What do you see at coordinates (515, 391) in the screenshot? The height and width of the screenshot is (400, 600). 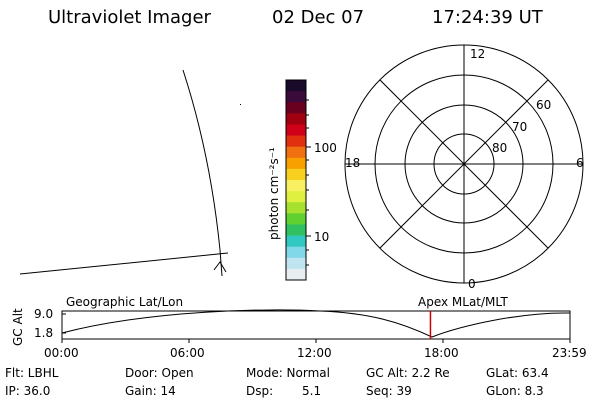 I see `info-glon: GLon: 8.3` at bounding box center [515, 391].